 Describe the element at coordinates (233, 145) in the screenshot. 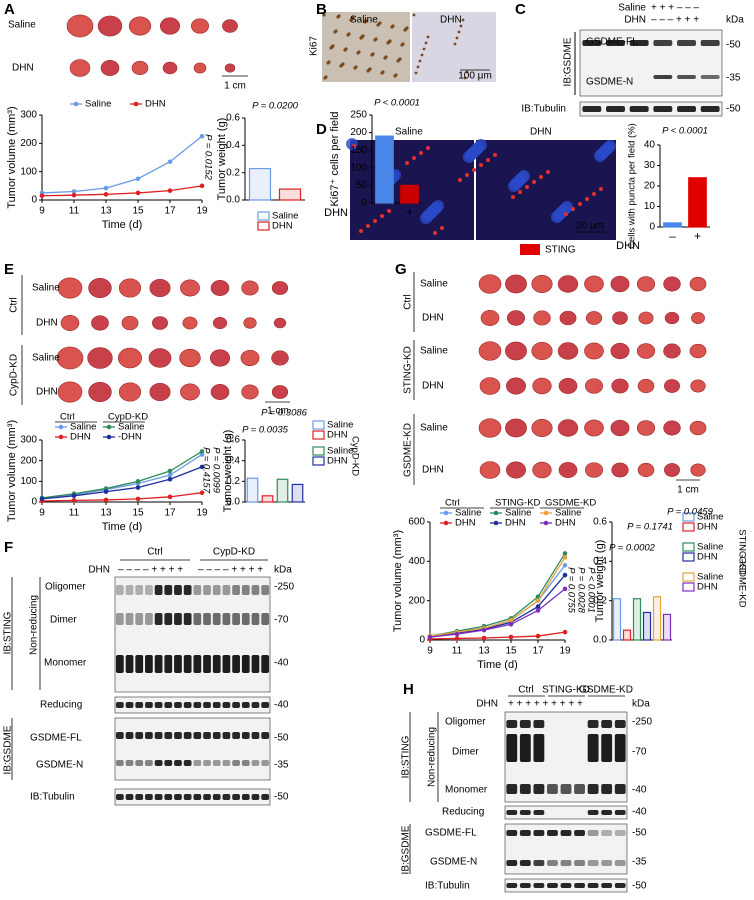

I see `y-tick-label: 0.4` at that location.